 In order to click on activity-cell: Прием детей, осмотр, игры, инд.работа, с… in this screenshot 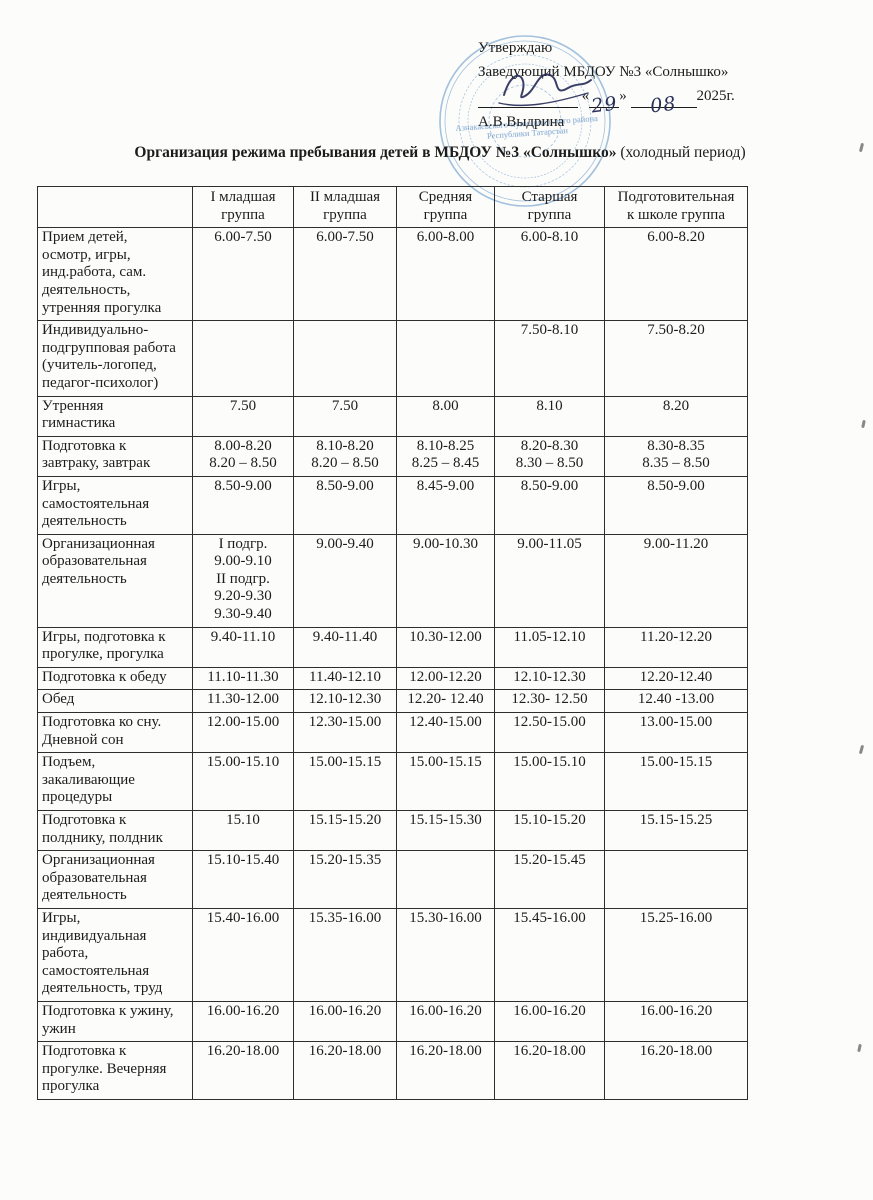, I will do `click(115, 274)`.